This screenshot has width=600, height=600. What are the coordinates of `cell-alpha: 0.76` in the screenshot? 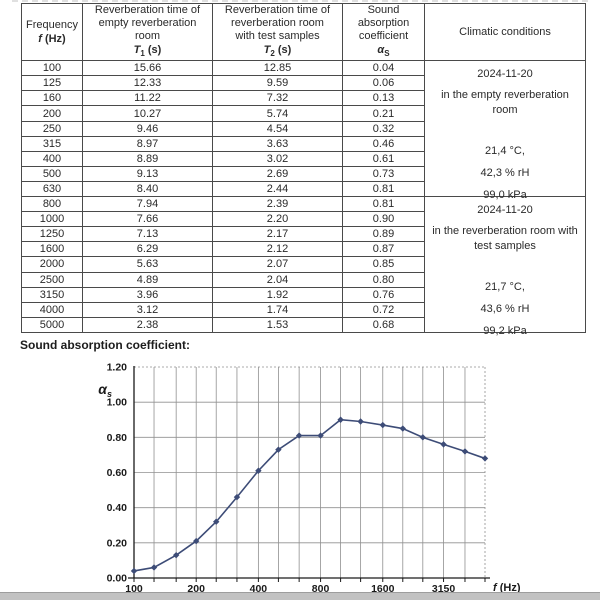 It's located at (383, 294).